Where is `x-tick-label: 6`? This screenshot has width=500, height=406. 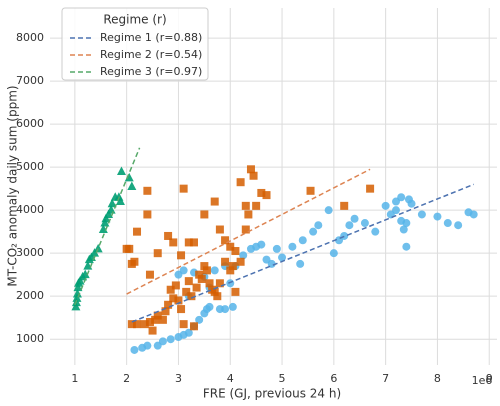
x-tick-label: 6 is located at coordinates (333, 378).